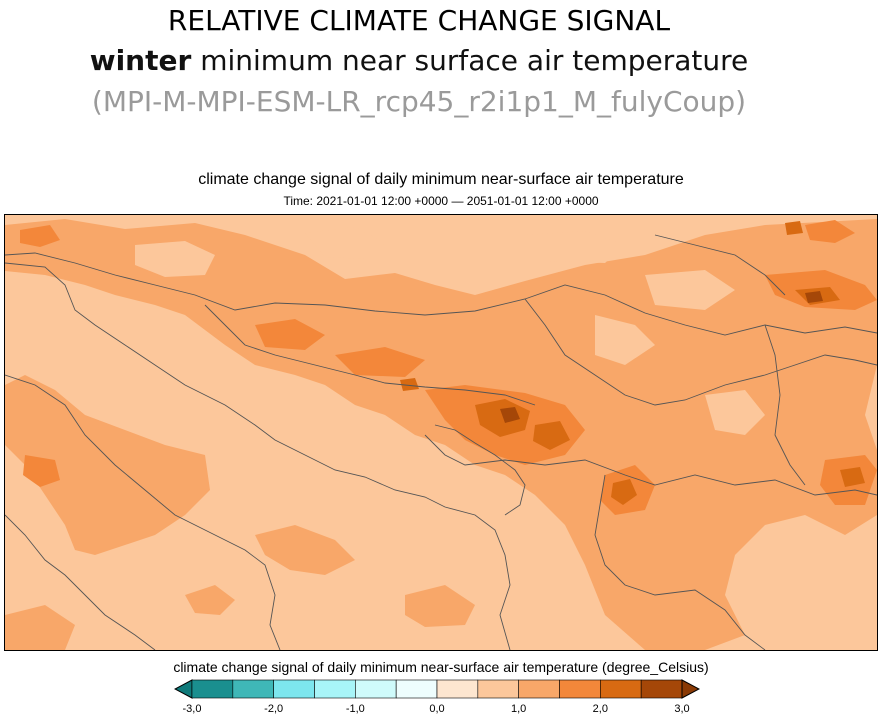 The image size is (882, 721). I want to click on colorbar-tick: 2,0, so click(600, 709).